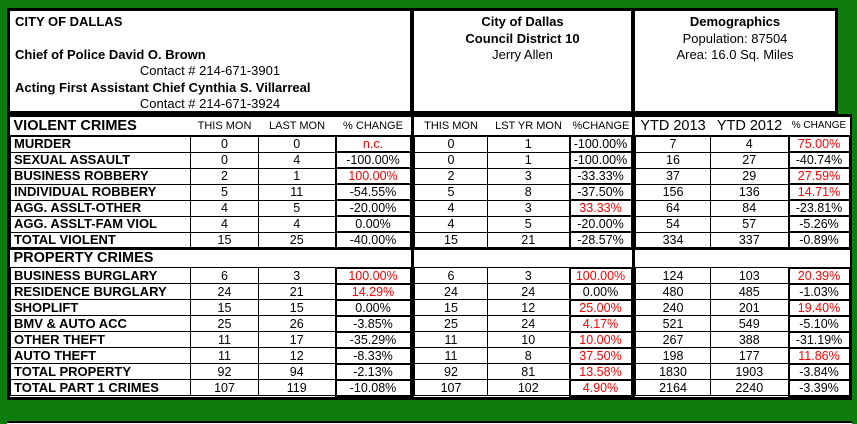  What do you see at coordinates (451, 224) in the screenshot?
I see `stat-cell: 4` at bounding box center [451, 224].